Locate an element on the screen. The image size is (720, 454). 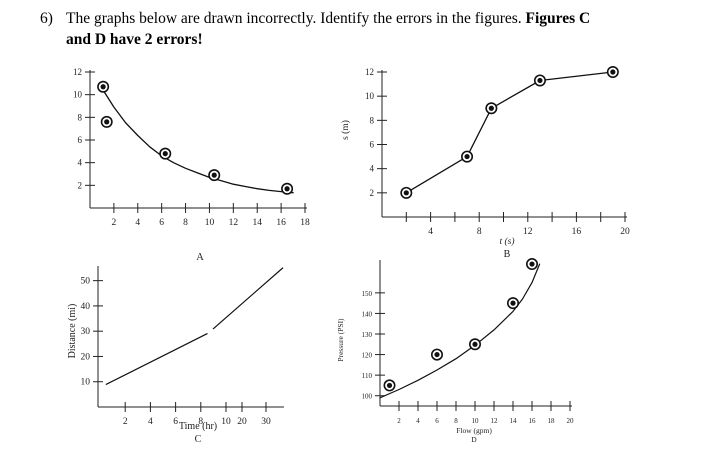
chart-d-x-tick-label: 2 is located at coordinates (399, 421).